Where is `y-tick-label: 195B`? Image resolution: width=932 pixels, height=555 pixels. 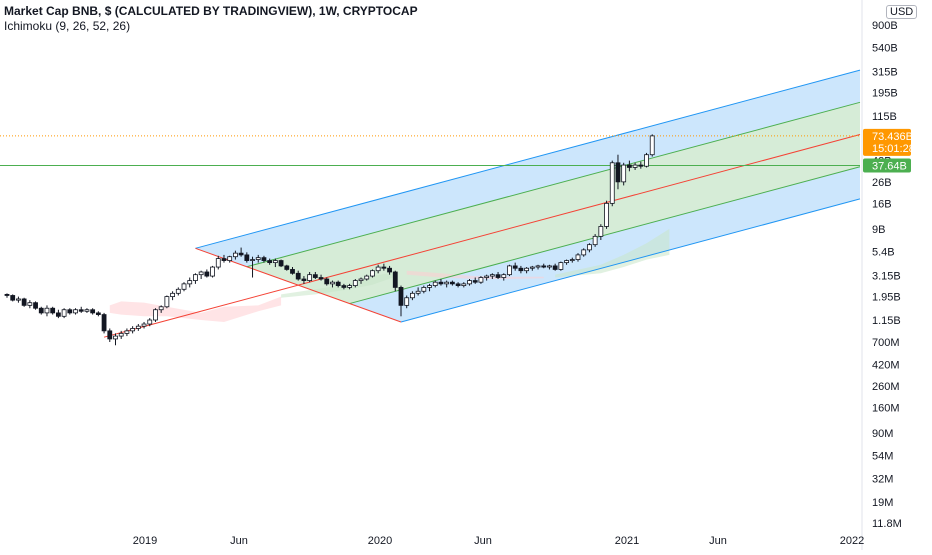
y-tick-label: 195B is located at coordinates (885, 94).